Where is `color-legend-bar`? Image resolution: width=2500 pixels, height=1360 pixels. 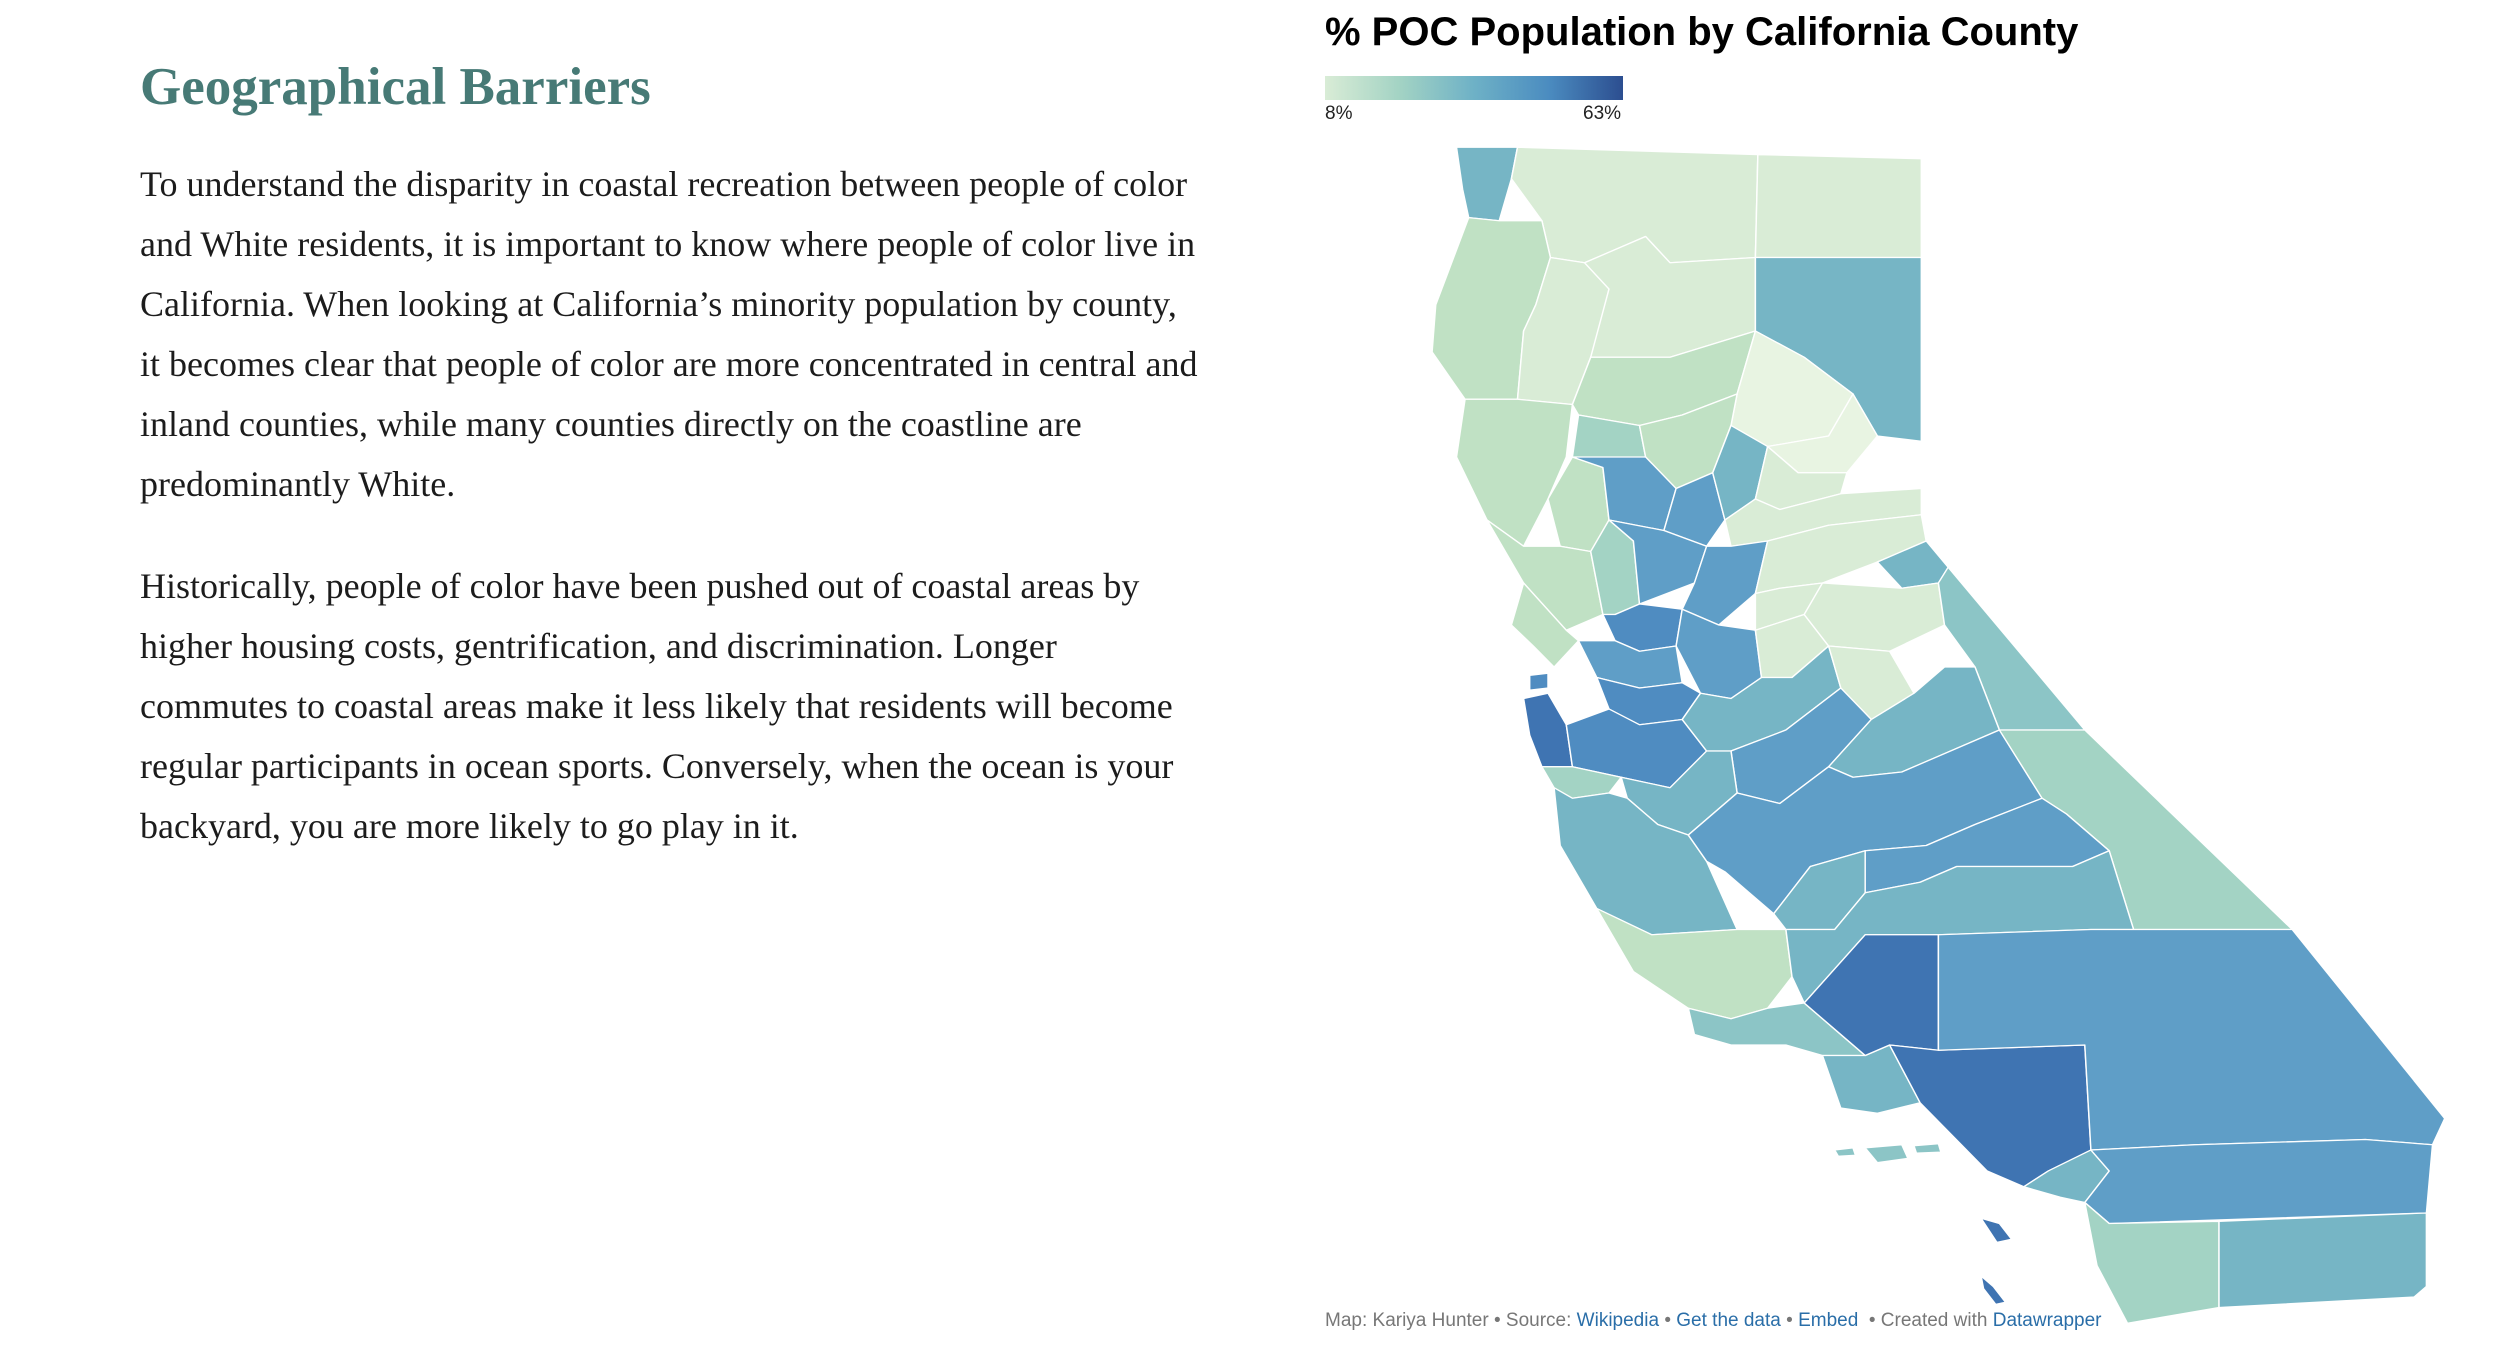
color-legend-bar is located at coordinates (1474, 88).